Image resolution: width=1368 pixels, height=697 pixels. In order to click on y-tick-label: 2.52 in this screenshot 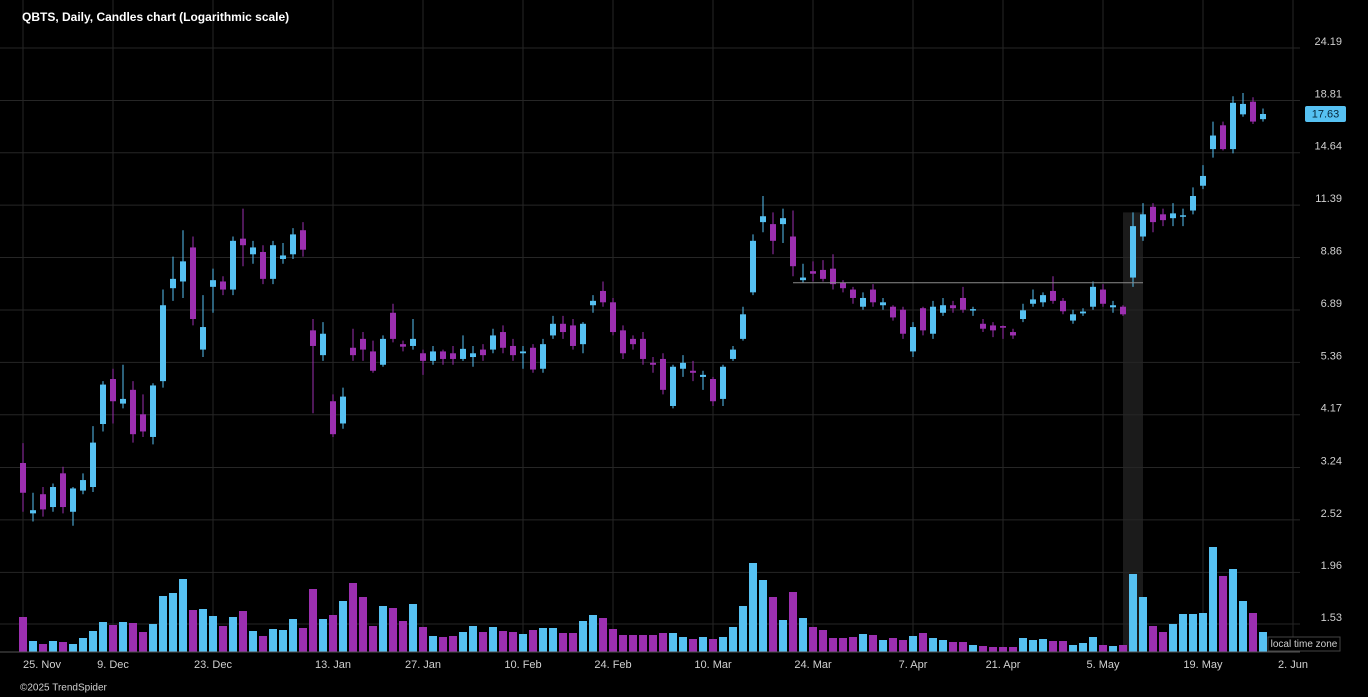, I will do `click(1331, 514)`.